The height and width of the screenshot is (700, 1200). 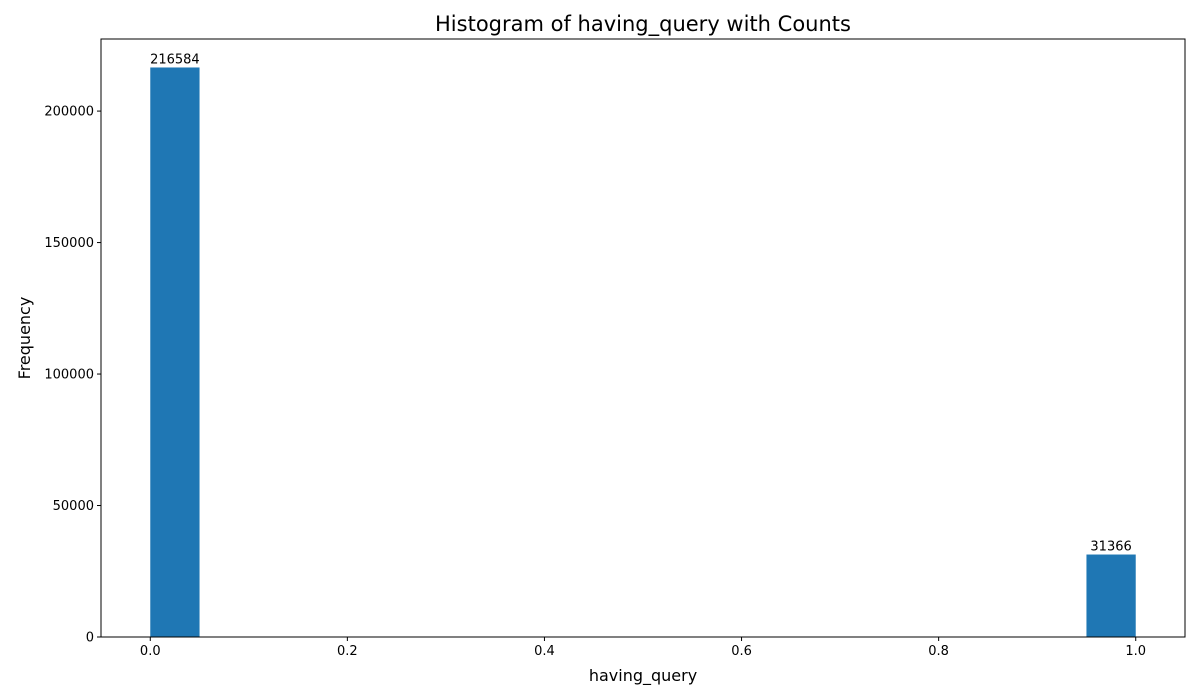 I want to click on y-axis-ticks: 0 50000 100000 150000 200000, so click(x=72, y=375).